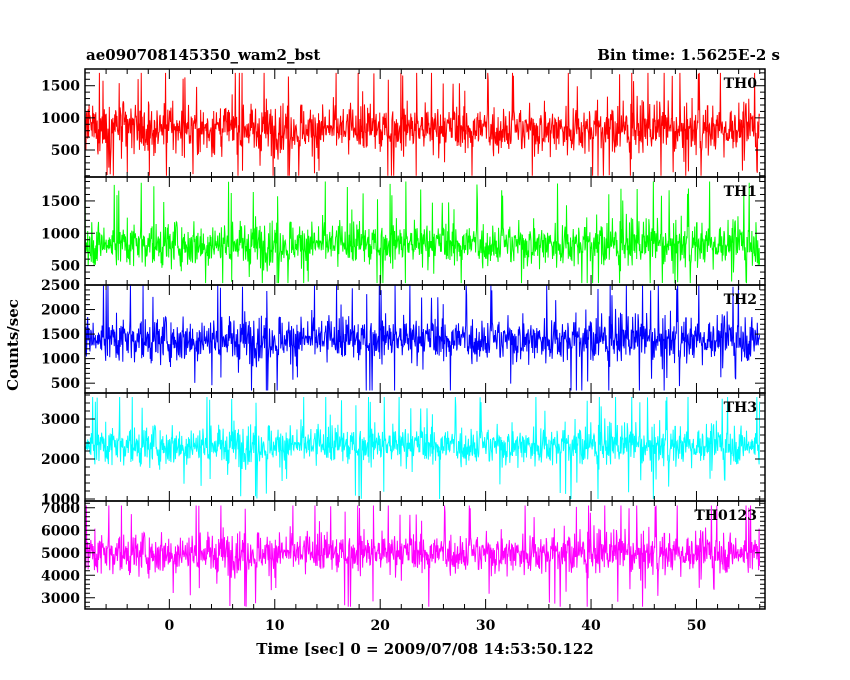 The height and width of the screenshot is (680, 850). What do you see at coordinates (424, 649) in the screenshot?
I see `x-axis-label: Time [sec] 0 = 2009/07/08 14:53:50.122` at bounding box center [424, 649].